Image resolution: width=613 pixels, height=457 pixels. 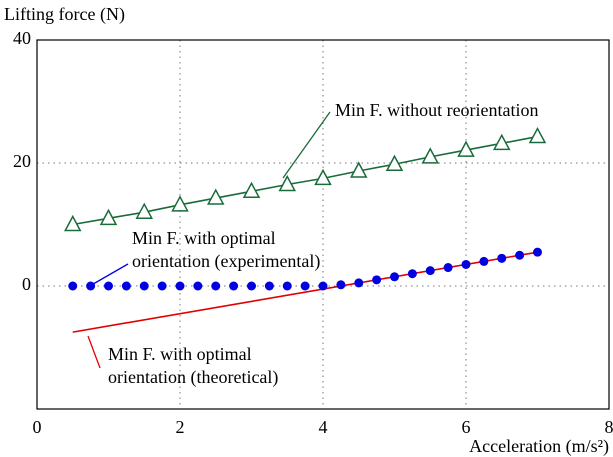 I want to click on x-tick-label: 0, so click(x=37, y=427).